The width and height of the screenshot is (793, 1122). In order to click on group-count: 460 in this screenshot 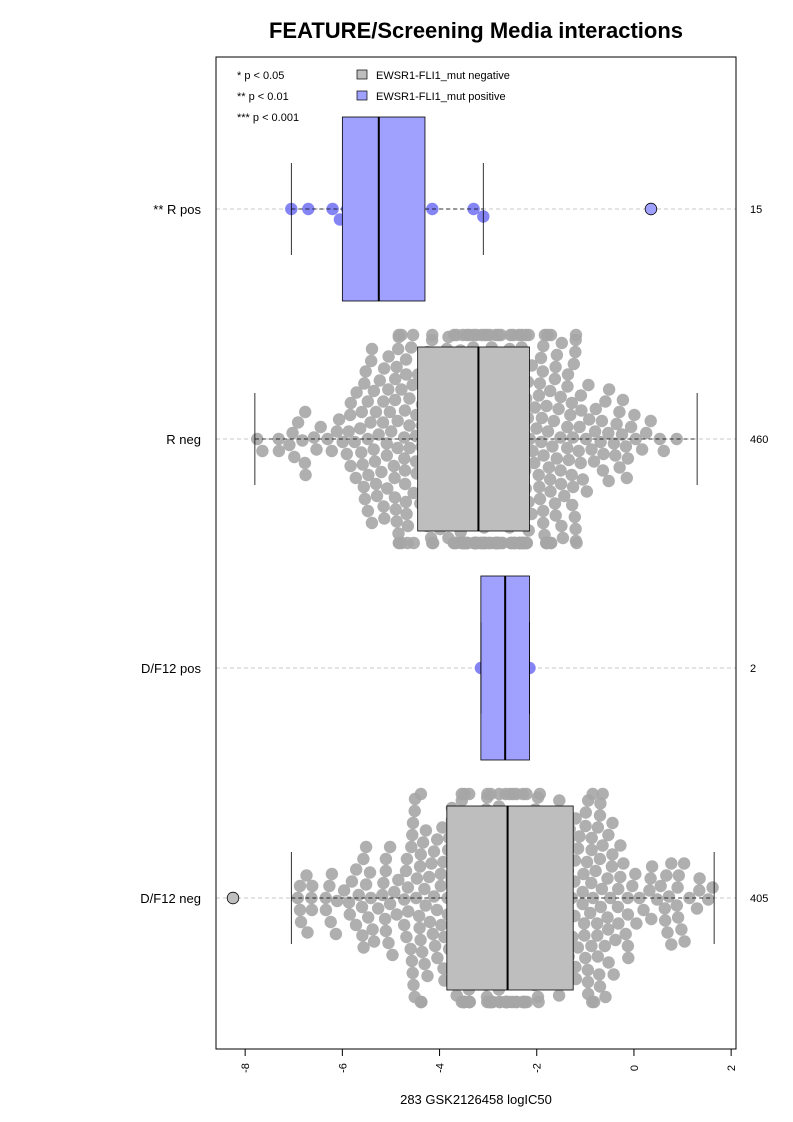, I will do `click(759, 440)`.